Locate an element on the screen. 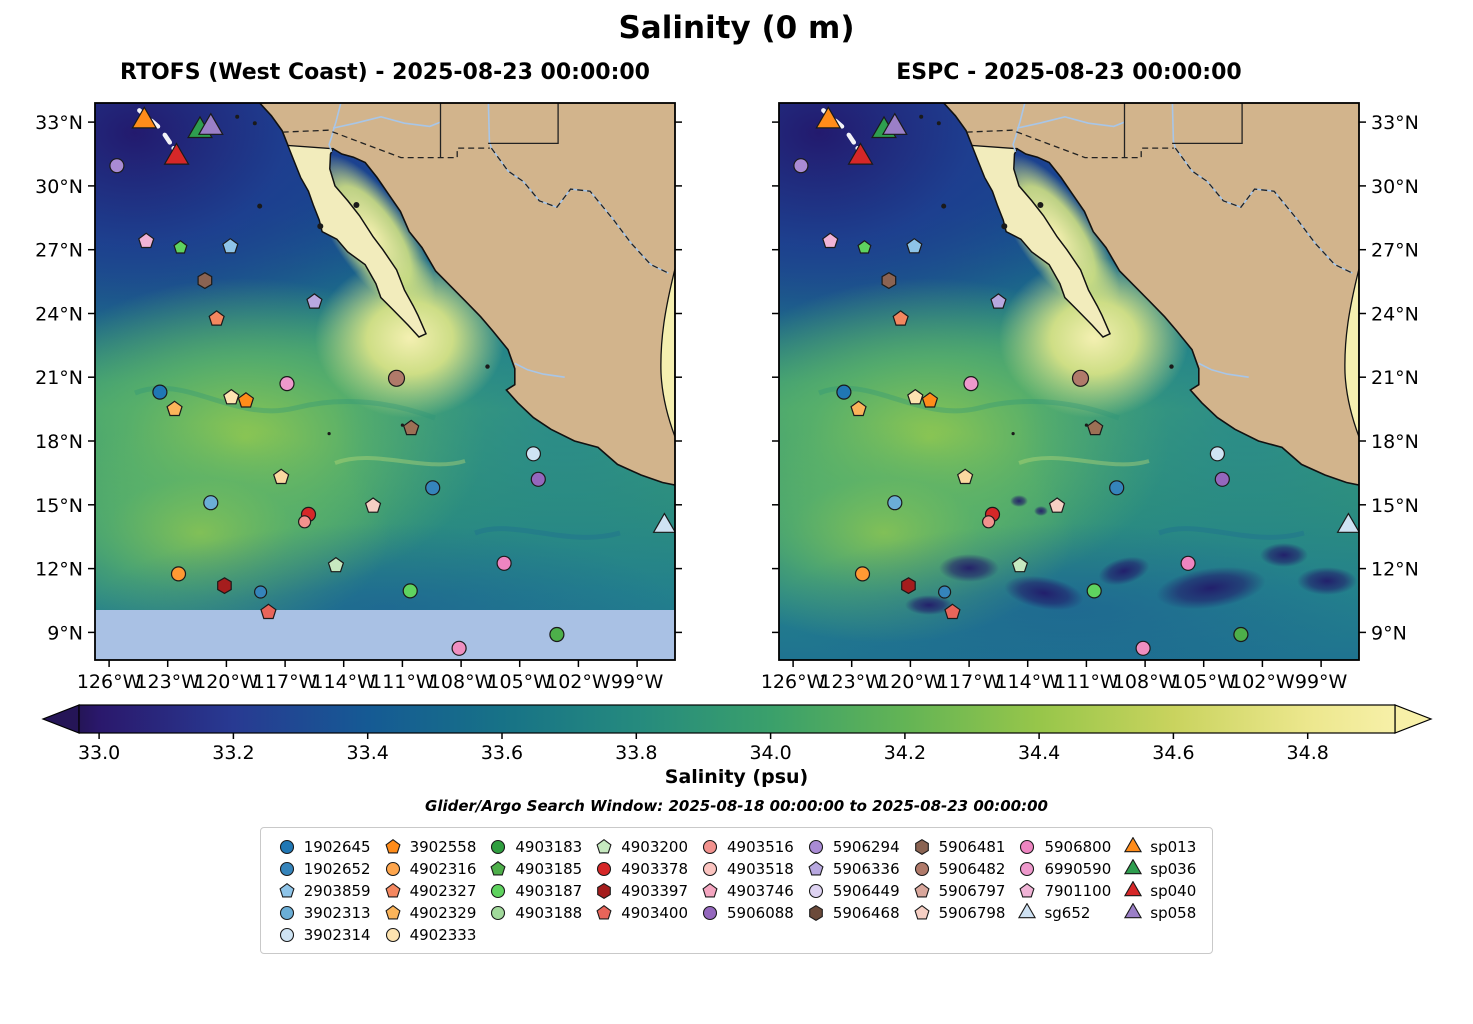 This screenshot has height=1024, width=1473. colorbar-tick-label: 33.2 is located at coordinates (233, 753).